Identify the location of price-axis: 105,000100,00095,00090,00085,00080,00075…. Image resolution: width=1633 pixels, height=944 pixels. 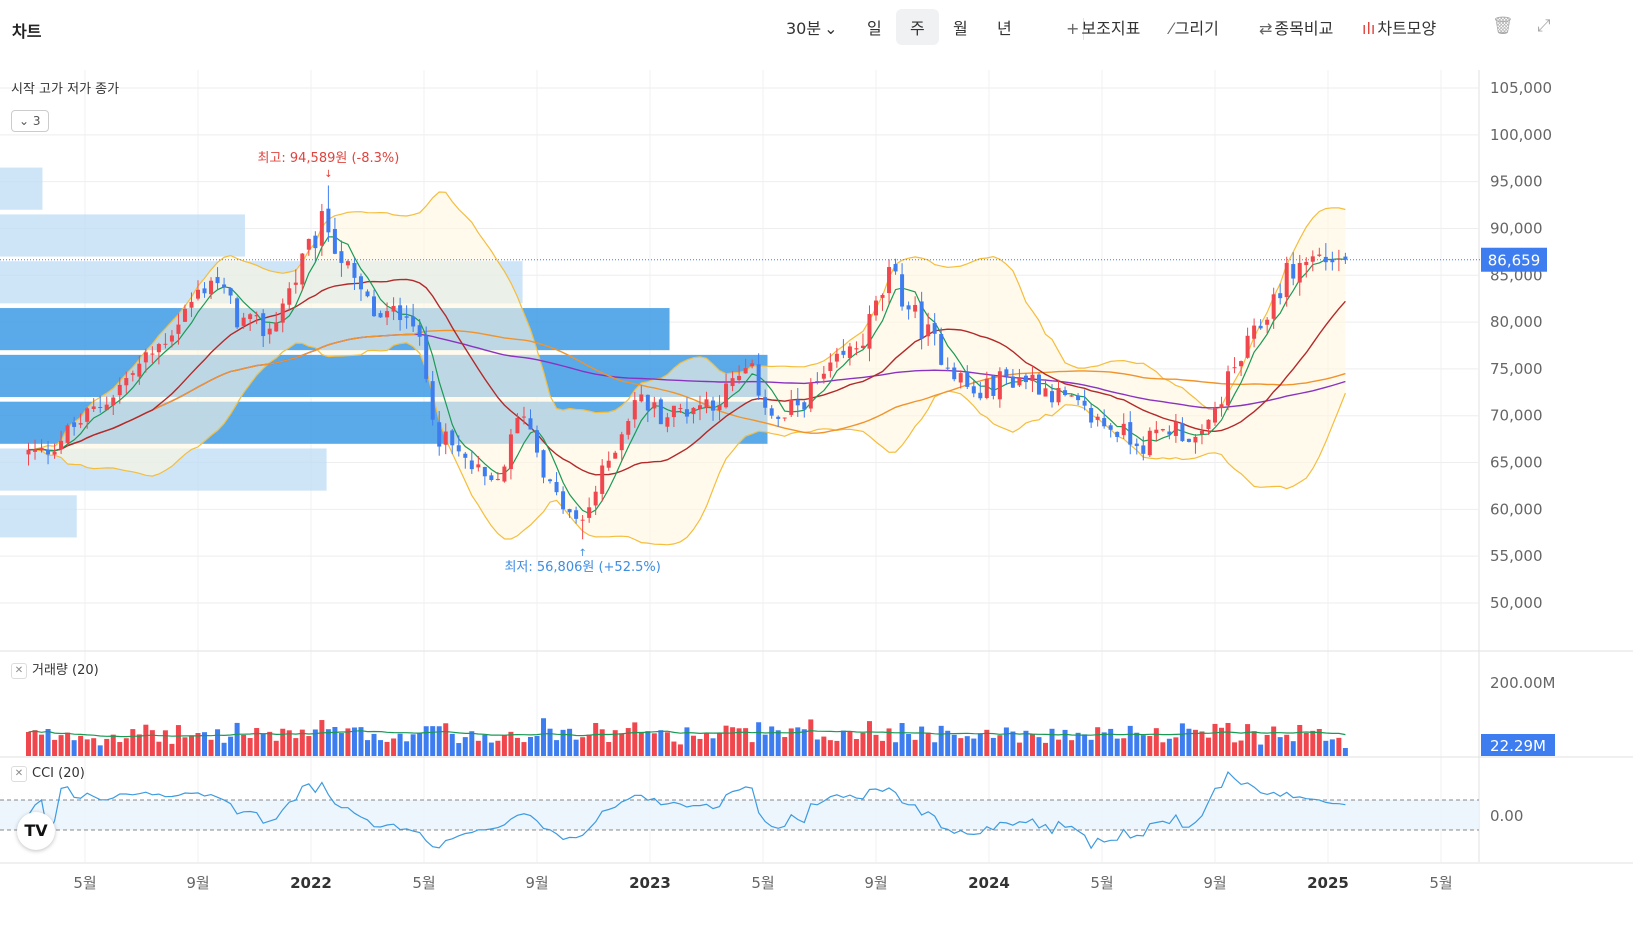
(1516, 345).